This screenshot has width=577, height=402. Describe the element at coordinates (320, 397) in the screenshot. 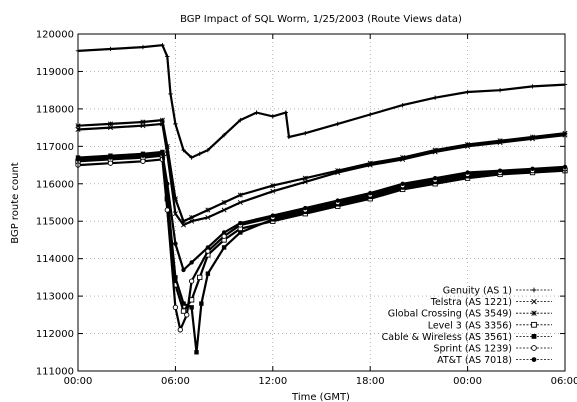

I see `x-axis-label: Time (GMT)` at that location.